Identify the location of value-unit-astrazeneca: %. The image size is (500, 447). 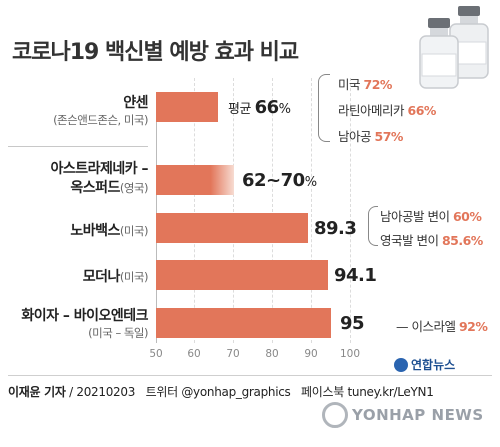
(310, 182).